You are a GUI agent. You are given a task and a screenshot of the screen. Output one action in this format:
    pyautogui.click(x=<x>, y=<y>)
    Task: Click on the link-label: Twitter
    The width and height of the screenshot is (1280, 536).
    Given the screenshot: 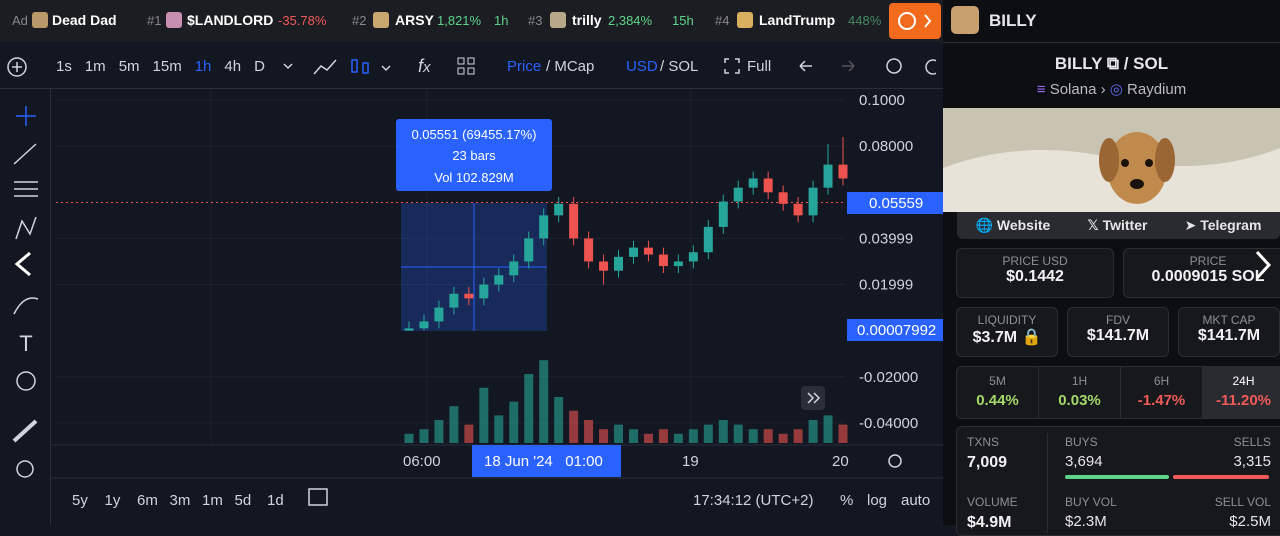 What is the action you would take?
    pyautogui.click(x=1125, y=225)
    